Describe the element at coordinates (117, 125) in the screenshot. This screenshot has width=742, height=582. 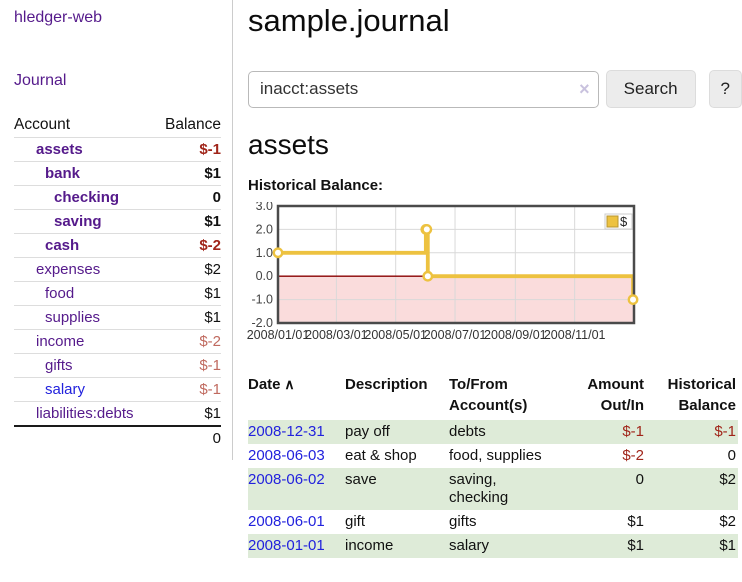
I see `accounts-header-row: Account Balance` at that location.